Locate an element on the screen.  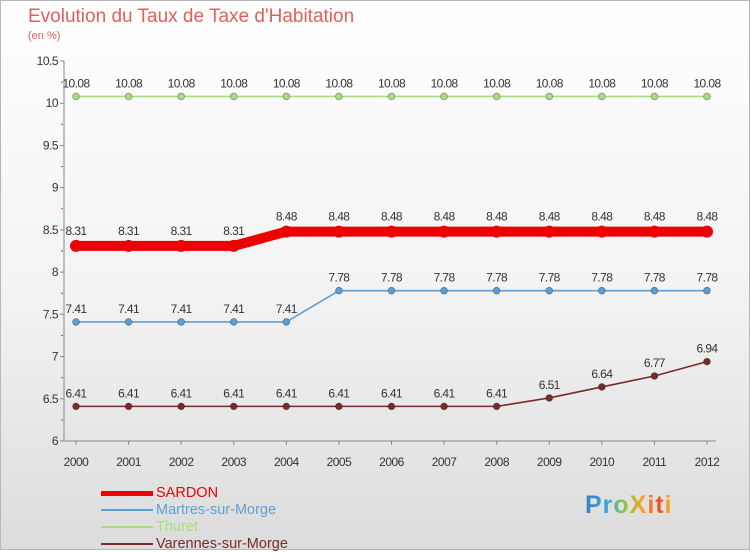
data-label-varennes-sur-morge: 6.77 is located at coordinates (655, 363).